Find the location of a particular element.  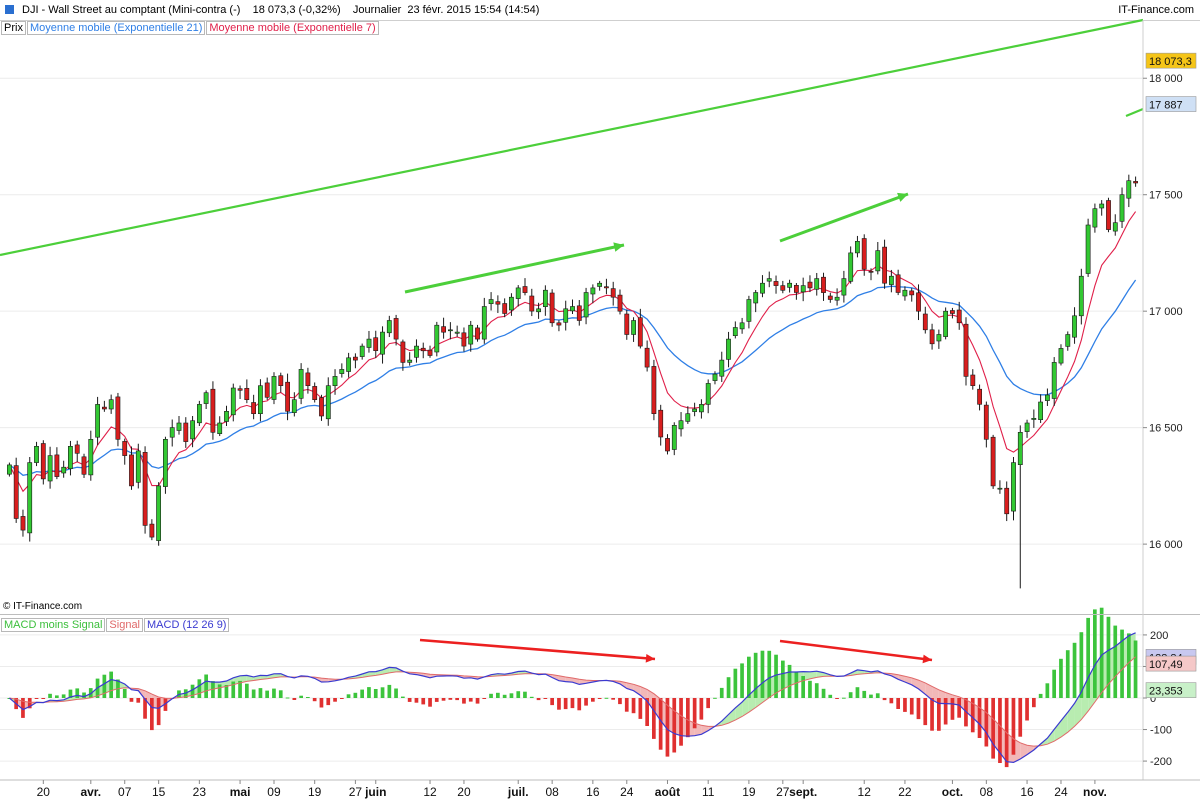

legend-macd-signal: Signal is located at coordinates (124, 625).